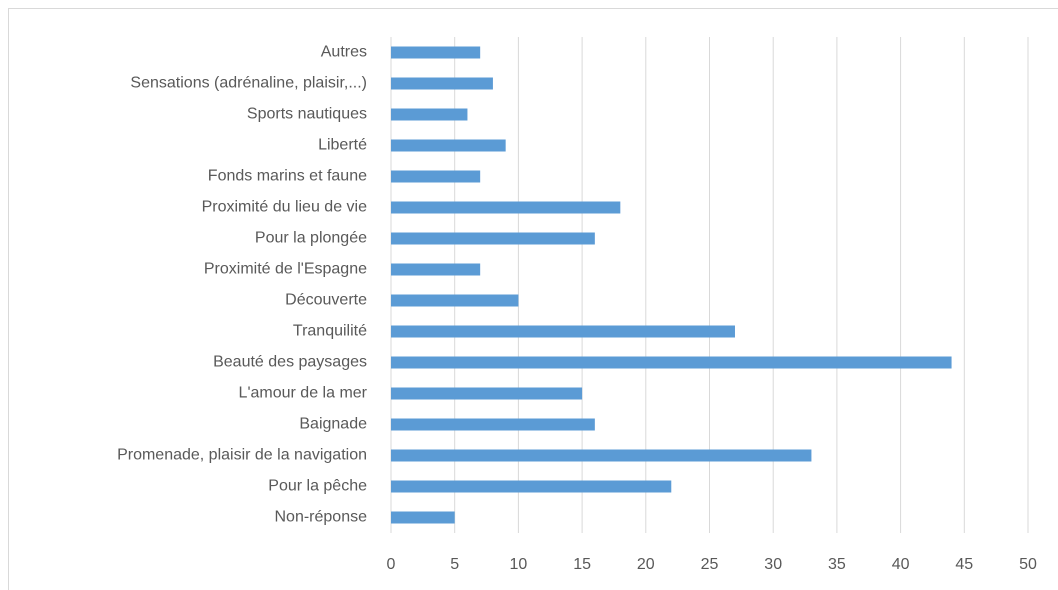 The width and height of the screenshot is (1058, 590). Describe the element at coordinates (646, 564) in the screenshot. I see `x-tick-label: 20` at that location.